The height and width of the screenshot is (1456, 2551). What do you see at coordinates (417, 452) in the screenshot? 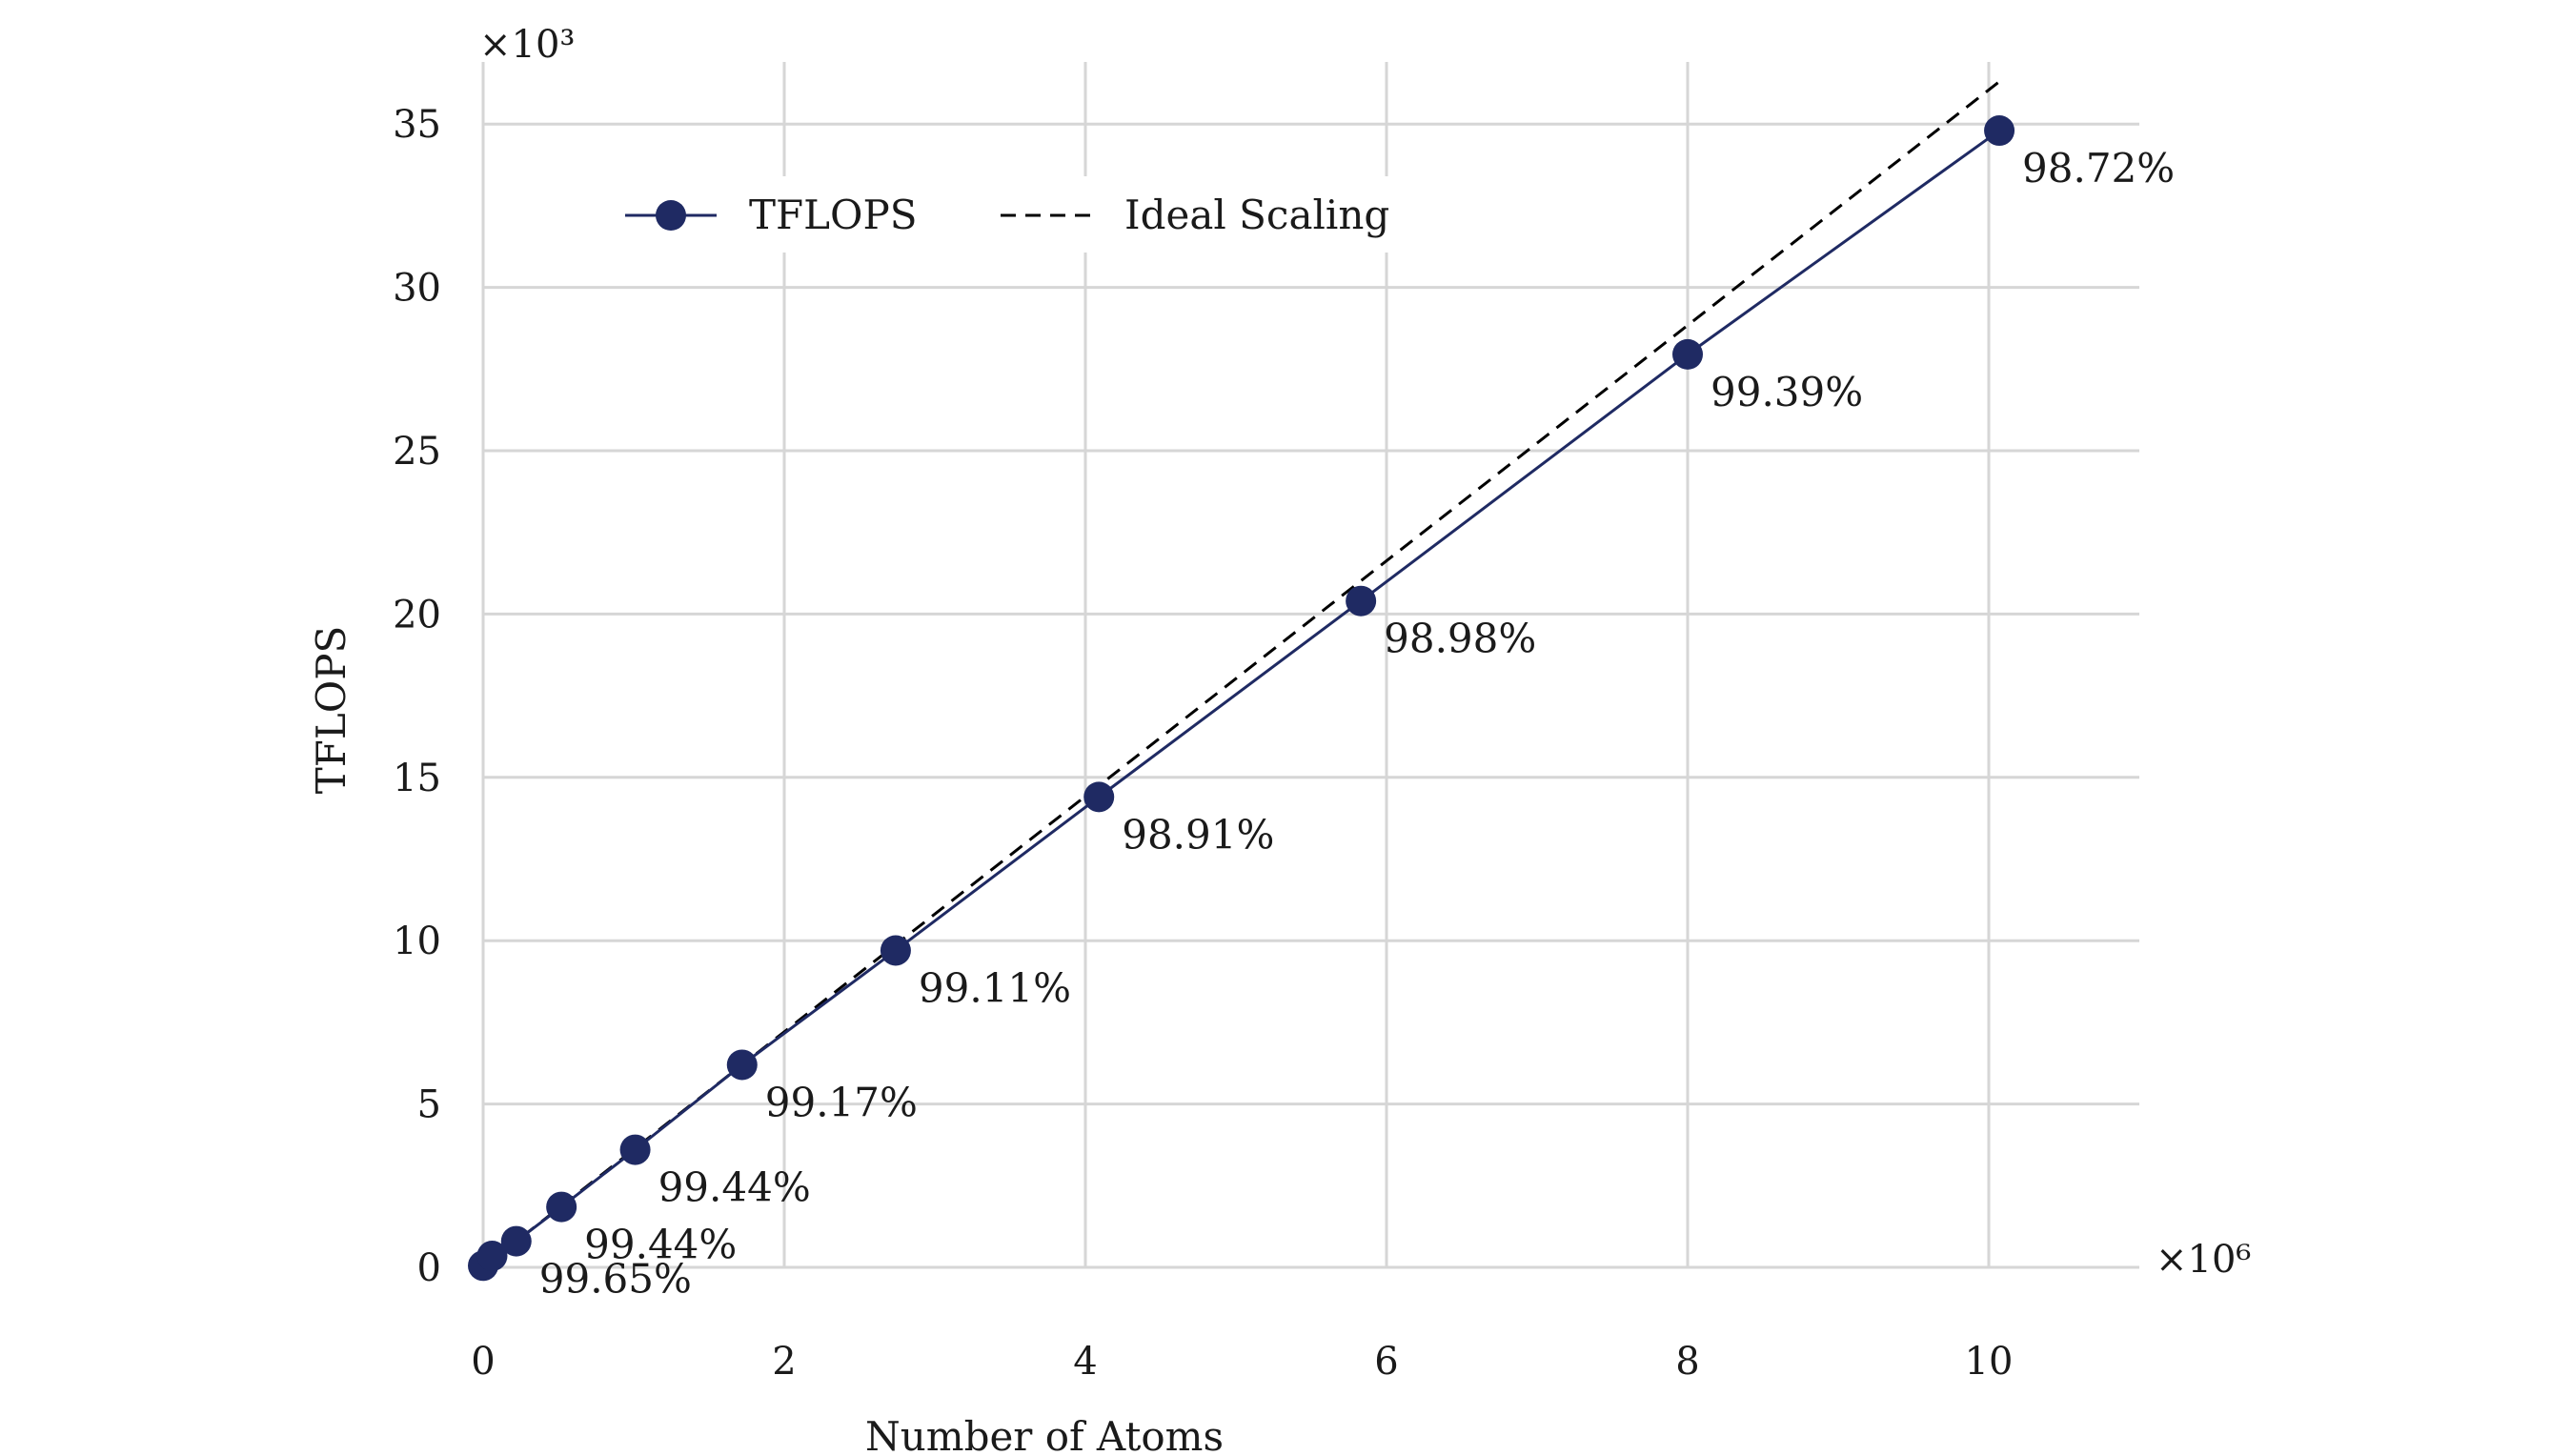
I see `y-tick-label-5: 25` at bounding box center [417, 452].